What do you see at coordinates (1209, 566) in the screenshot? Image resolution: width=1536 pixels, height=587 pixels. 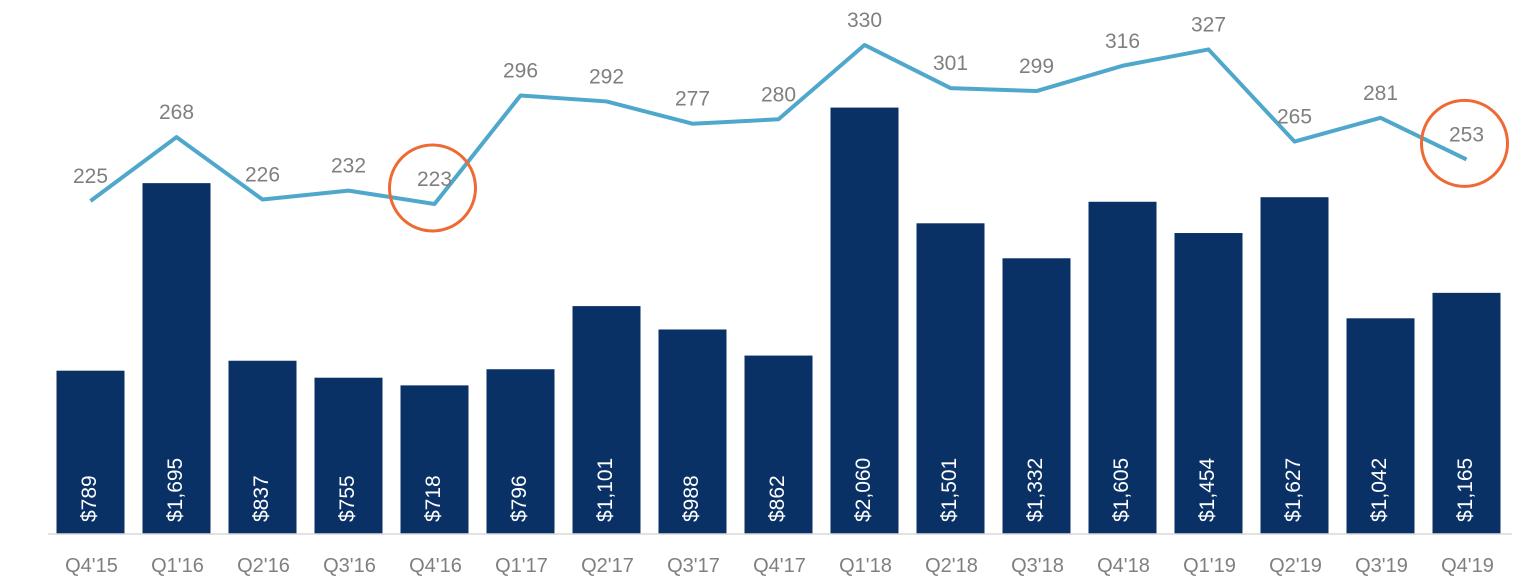 I see `x-tick-label: Q1'19` at bounding box center [1209, 566].